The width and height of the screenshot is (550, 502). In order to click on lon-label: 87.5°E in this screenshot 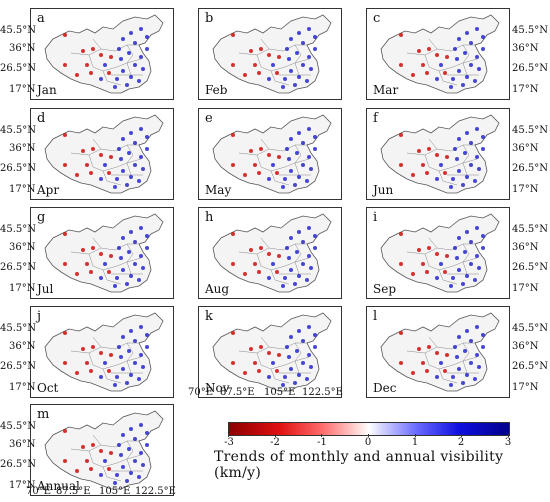, I will do `click(73, 491)`.